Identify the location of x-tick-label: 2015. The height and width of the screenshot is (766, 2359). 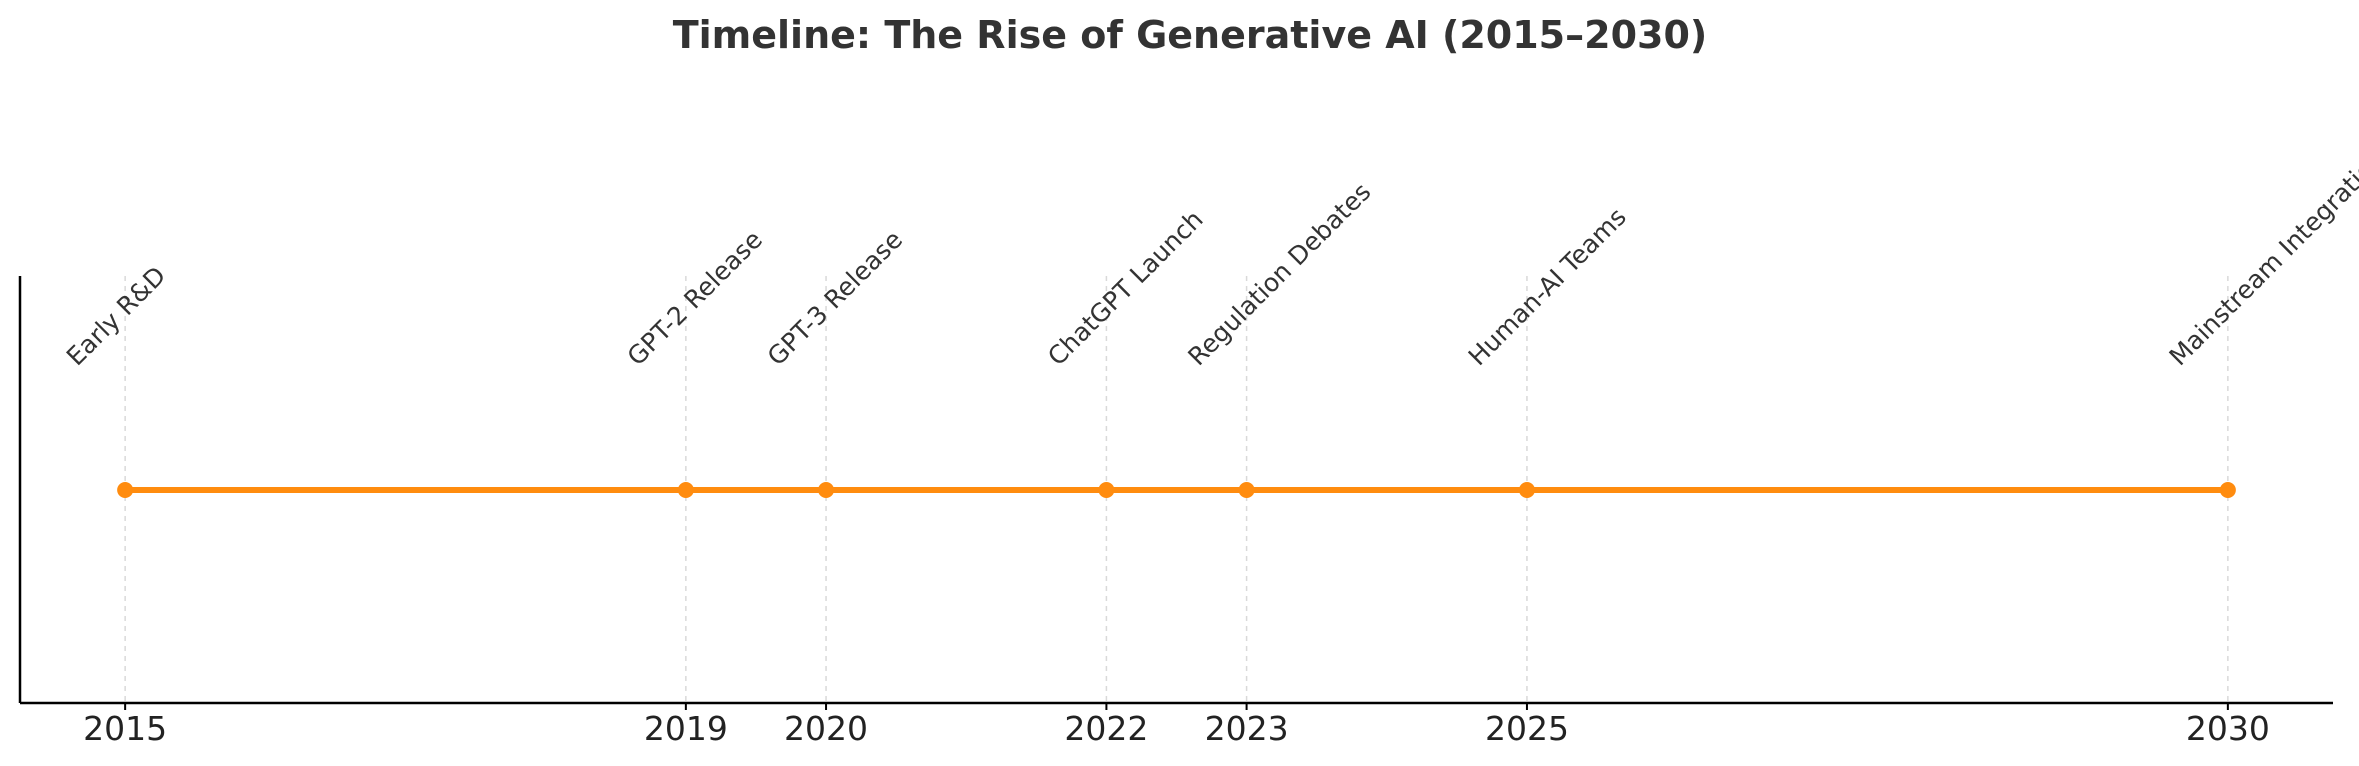
(125, 728).